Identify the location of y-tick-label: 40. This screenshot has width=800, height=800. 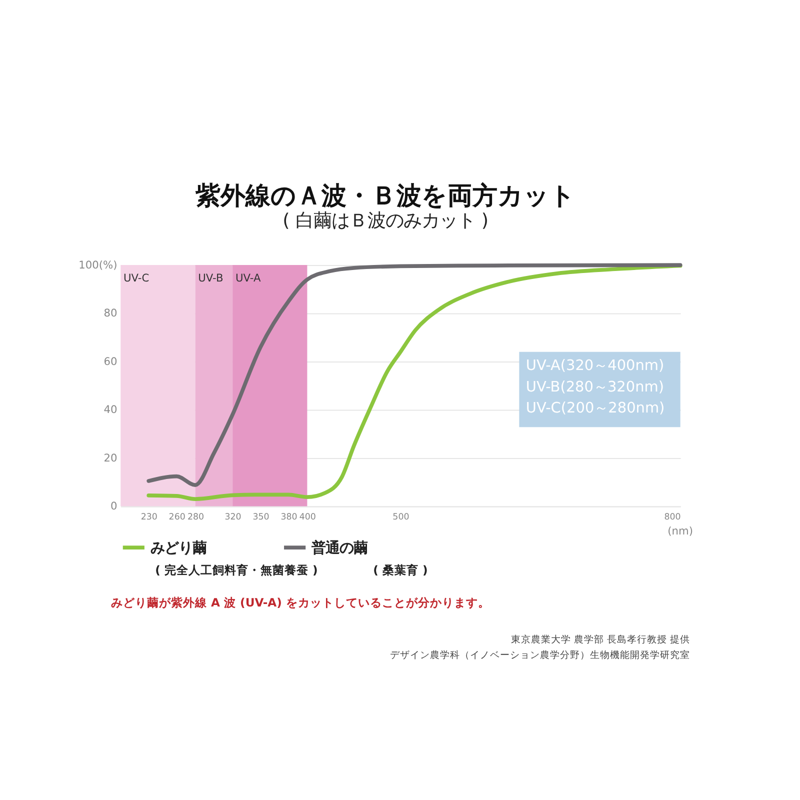
(111, 409).